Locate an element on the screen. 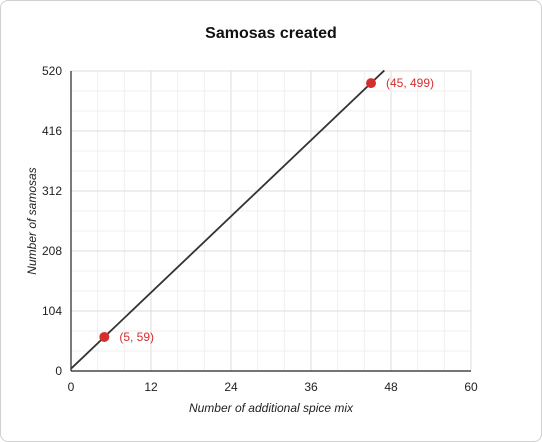 The image size is (542, 442). y-tick-label: 312 is located at coordinates (52, 191).